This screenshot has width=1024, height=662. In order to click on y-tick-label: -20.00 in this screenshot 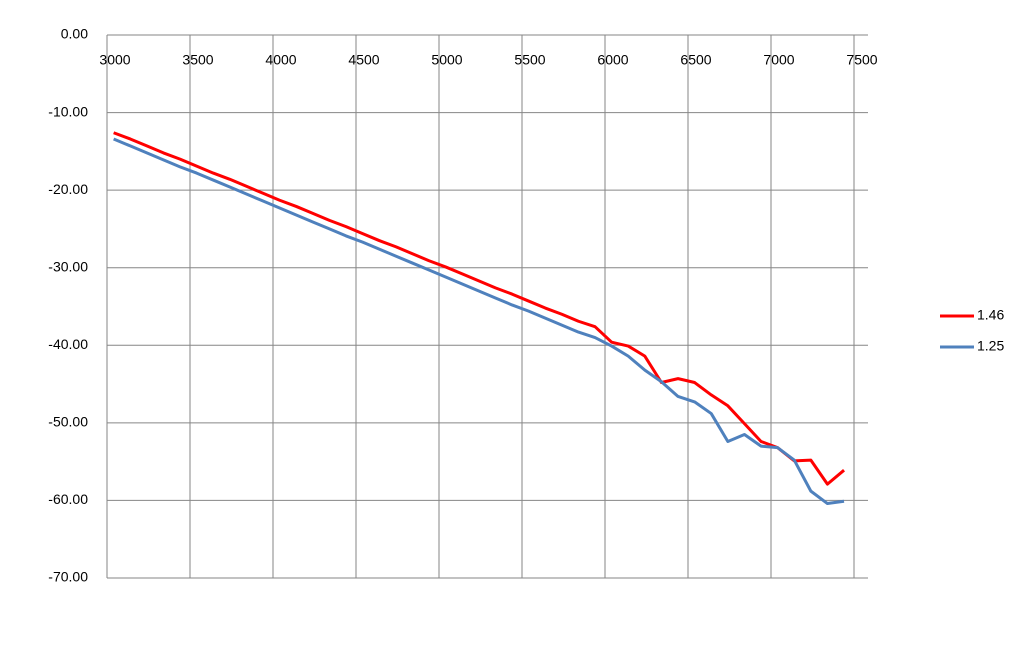, I will do `click(68, 189)`.